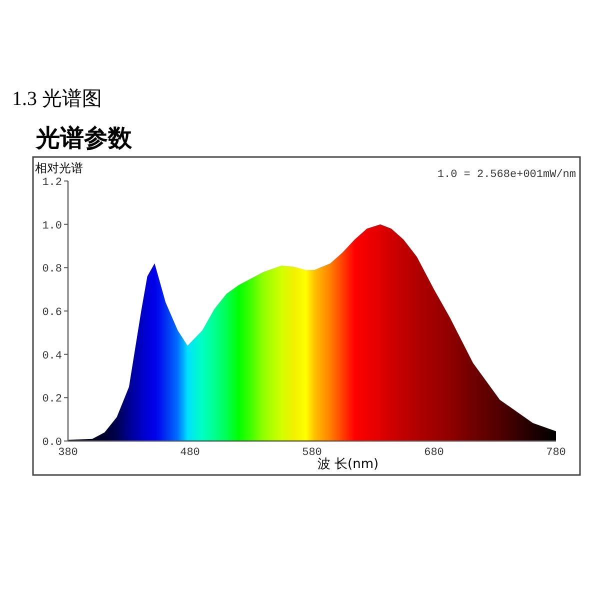  What do you see at coordinates (84, 138) in the screenshot?
I see `chart-subtitle: 光谱参数` at bounding box center [84, 138].